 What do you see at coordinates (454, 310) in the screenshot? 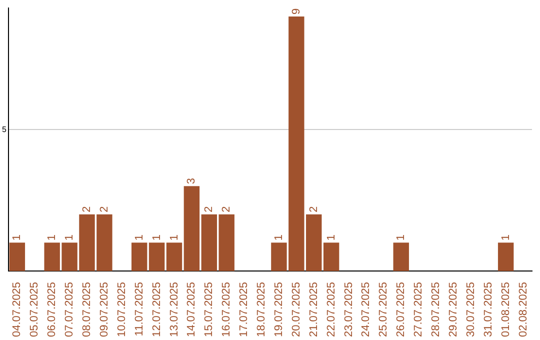
I see `x-tick-label: 29.07.2025` at bounding box center [454, 310].